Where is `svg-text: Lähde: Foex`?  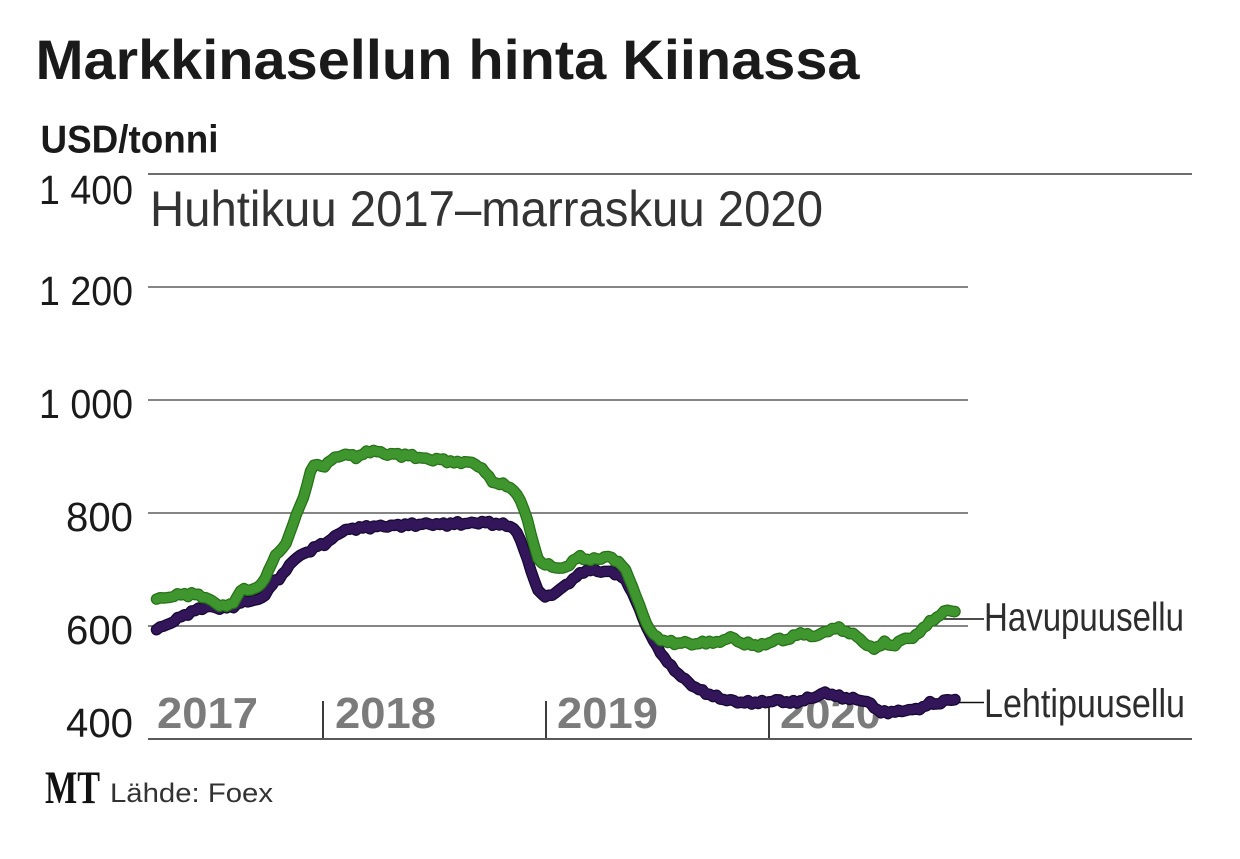
svg-text: Lähde: Foex is located at coordinates (192, 793).